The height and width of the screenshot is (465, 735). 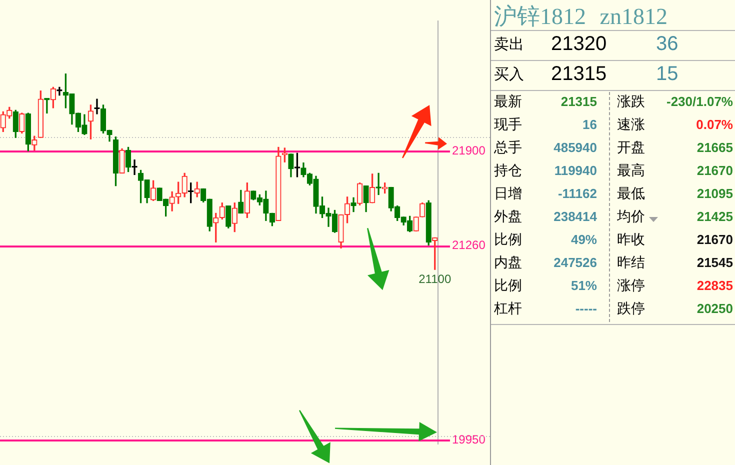 What do you see at coordinates (631, 194) in the screenshot?
I see `text: 最低` at bounding box center [631, 194].